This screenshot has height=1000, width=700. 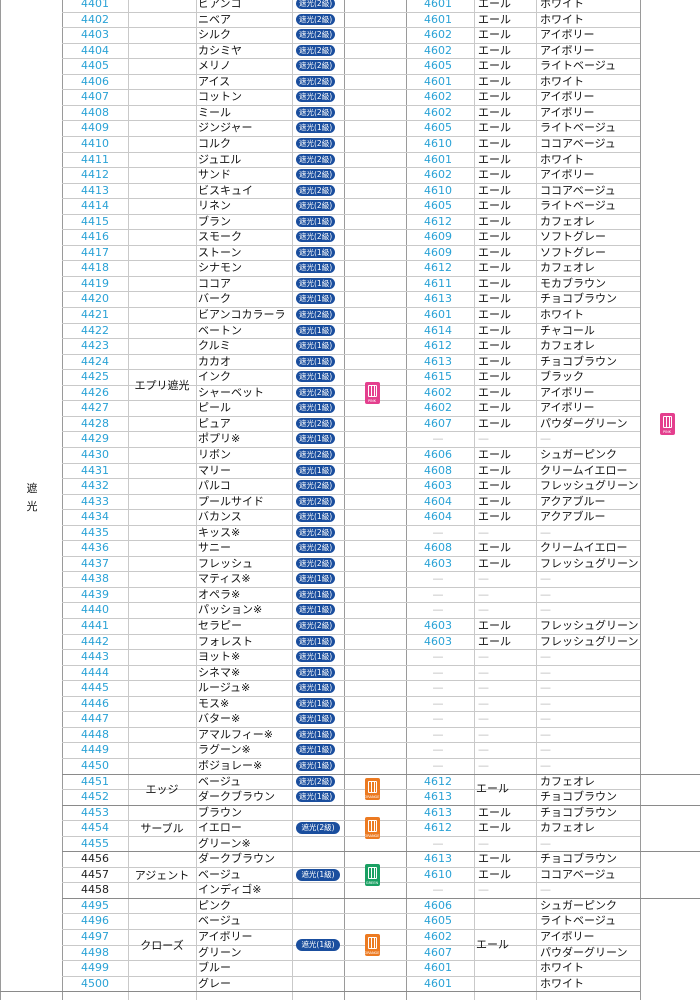 What do you see at coordinates (236, 859) in the screenshot?
I see `product-name: ダークブラウン` at bounding box center [236, 859].